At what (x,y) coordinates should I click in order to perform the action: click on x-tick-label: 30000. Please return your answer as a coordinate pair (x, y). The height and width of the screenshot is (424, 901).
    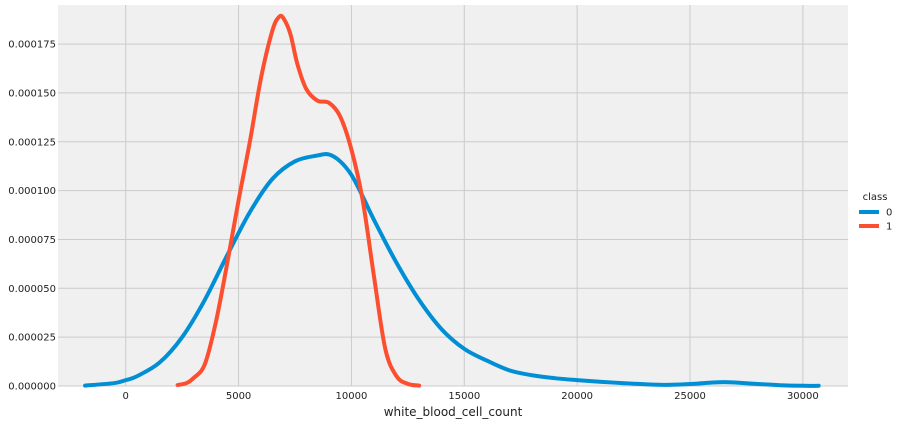
    Looking at the image, I should click on (803, 396).